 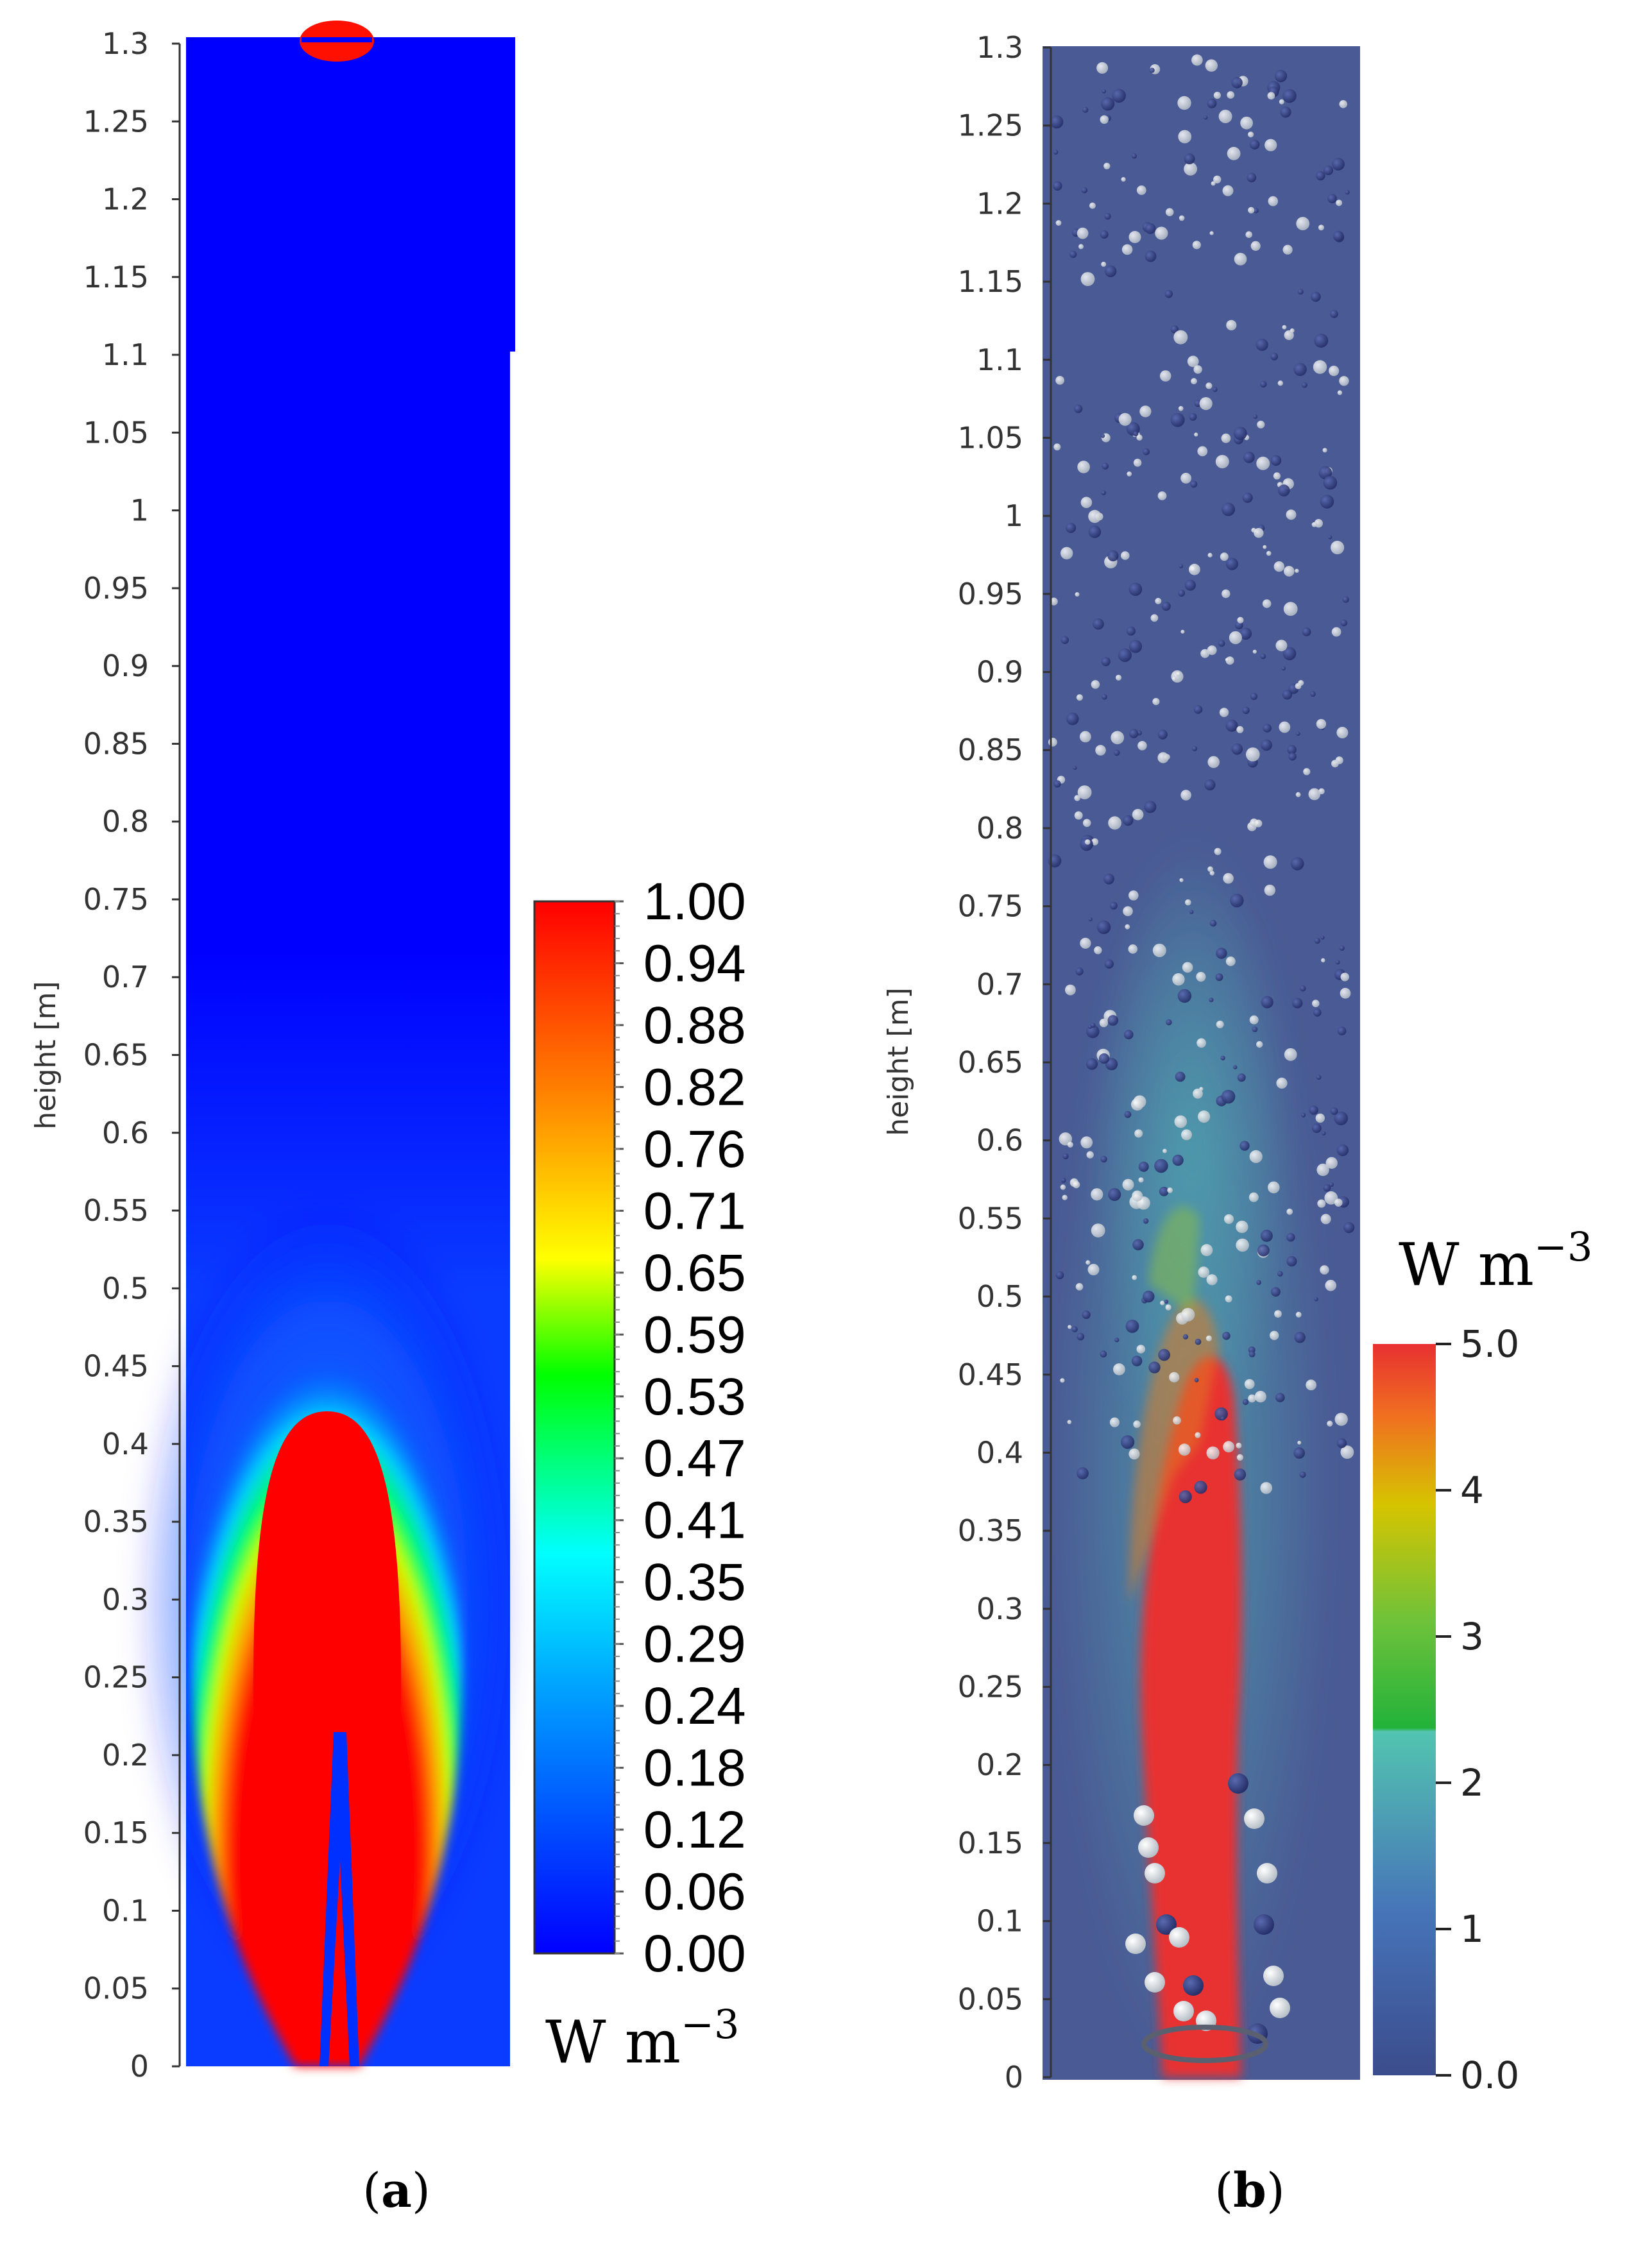 I want to click on y-tick-label: 0.8, so click(x=999, y=828).